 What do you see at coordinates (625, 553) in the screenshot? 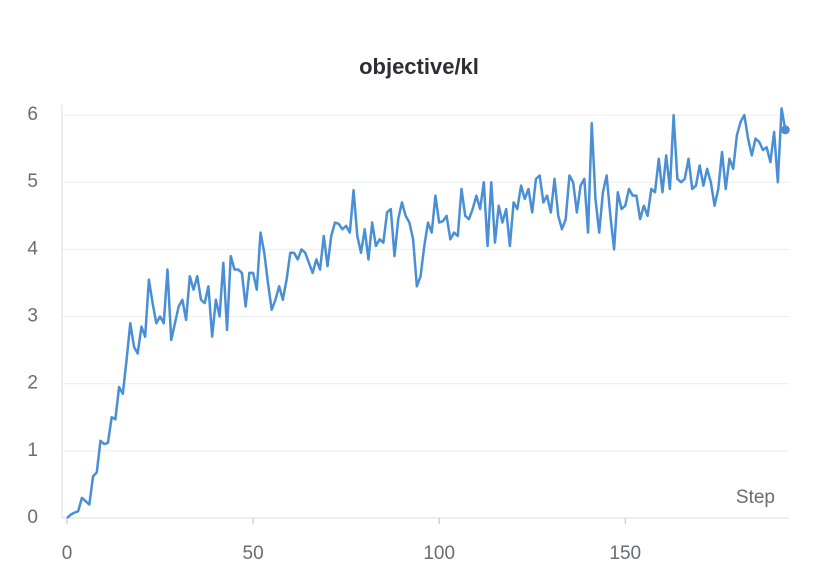
I see `x-tick-label: 150` at bounding box center [625, 553].